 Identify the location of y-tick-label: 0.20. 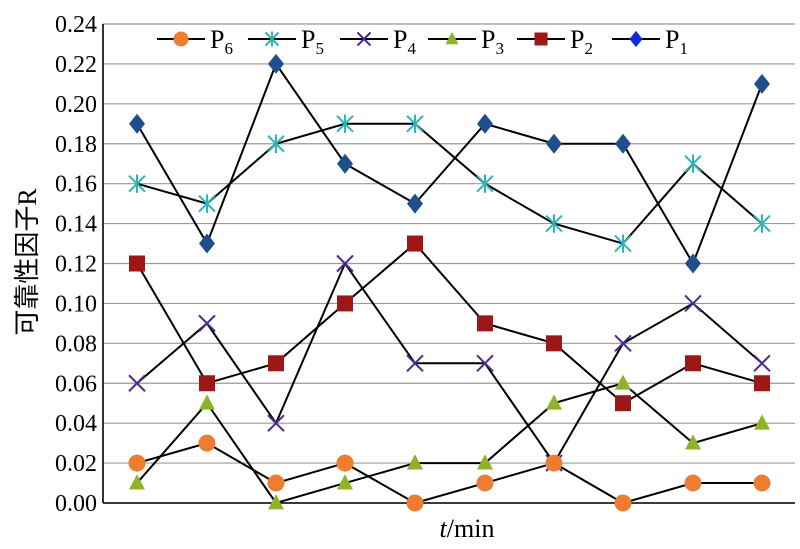
(76, 105).